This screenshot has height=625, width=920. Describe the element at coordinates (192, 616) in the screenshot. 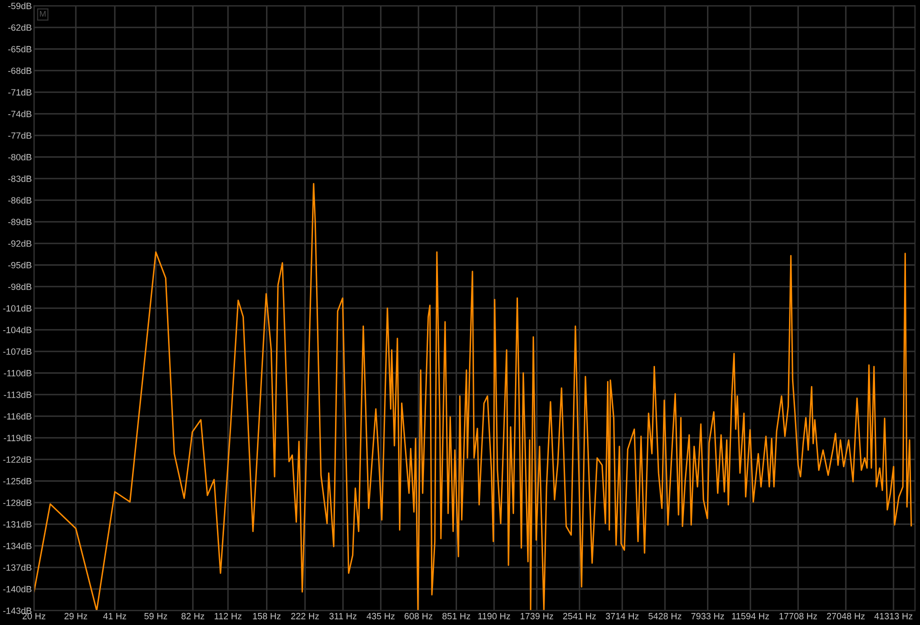

I see `x-tick-label: 82 Hz` at that location.